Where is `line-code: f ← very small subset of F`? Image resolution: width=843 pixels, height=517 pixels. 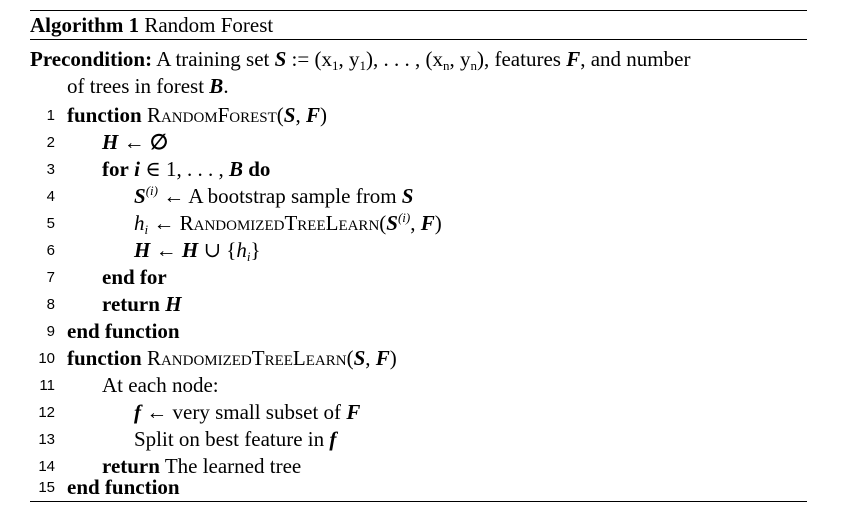 line-code: f ← very small subset of F is located at coordinates (247, 412).